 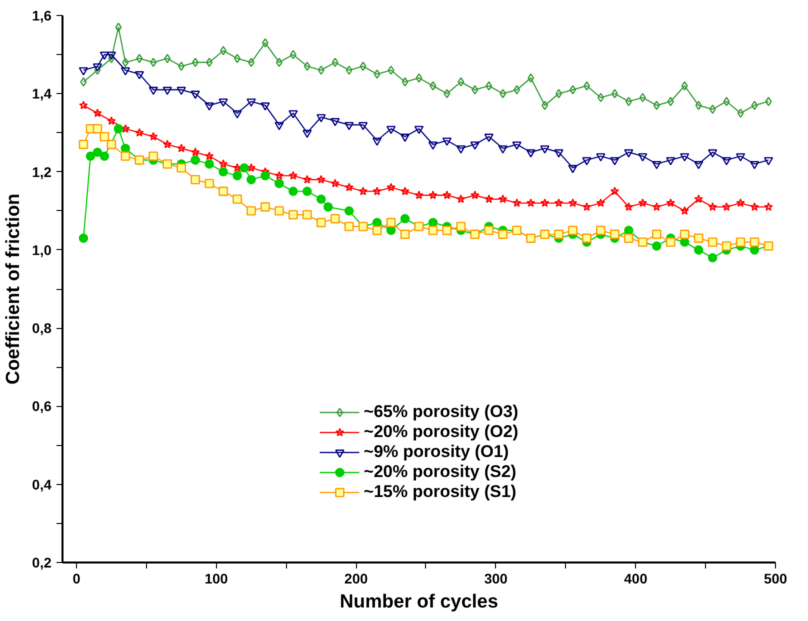 What do you see at coordinates (42, 406) in the screenshot?
I see `y-tick-label: 0,6` at bounding box center [42, 406].